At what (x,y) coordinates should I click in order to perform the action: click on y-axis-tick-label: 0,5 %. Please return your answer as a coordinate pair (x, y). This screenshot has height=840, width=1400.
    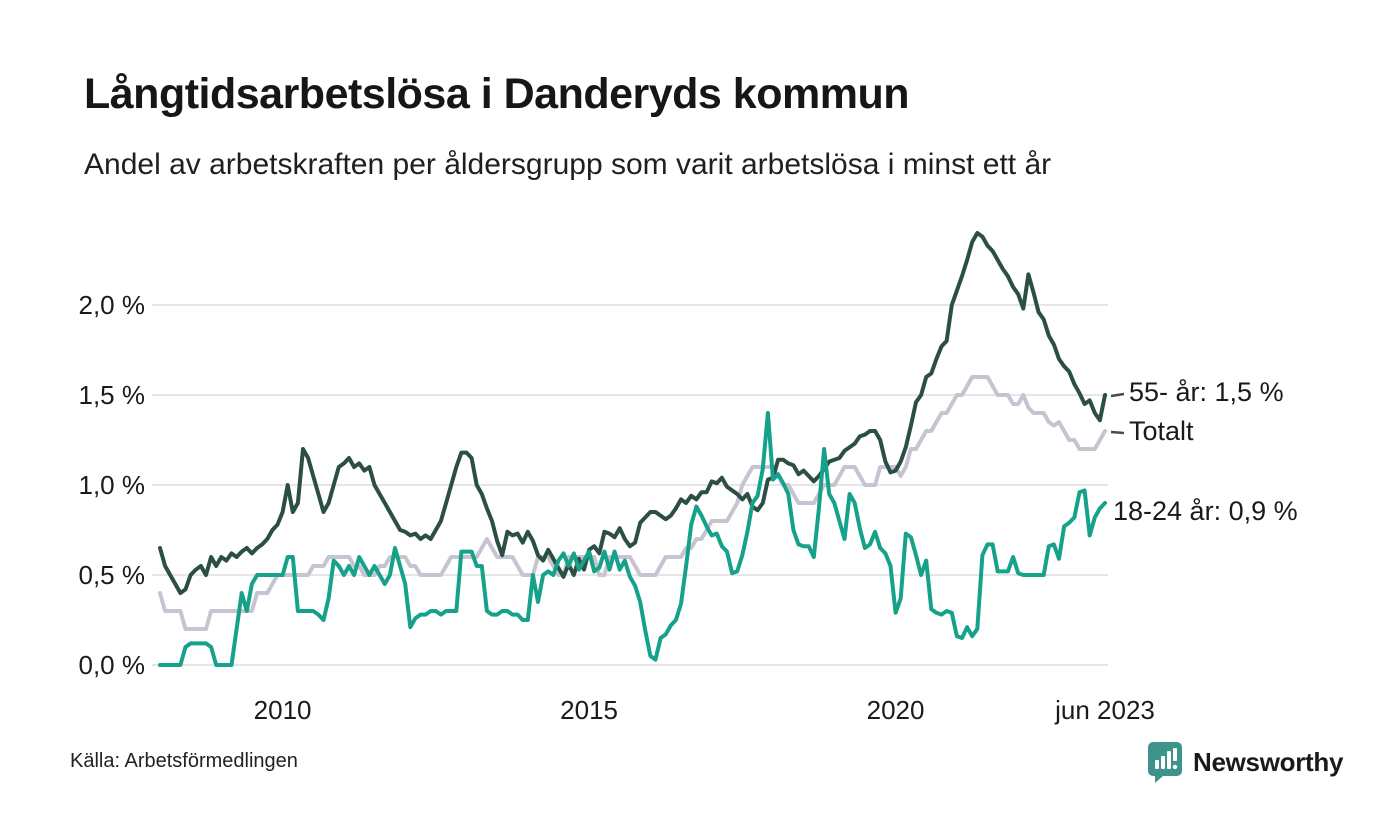
    Looking at the image, I should click on (112, 575).